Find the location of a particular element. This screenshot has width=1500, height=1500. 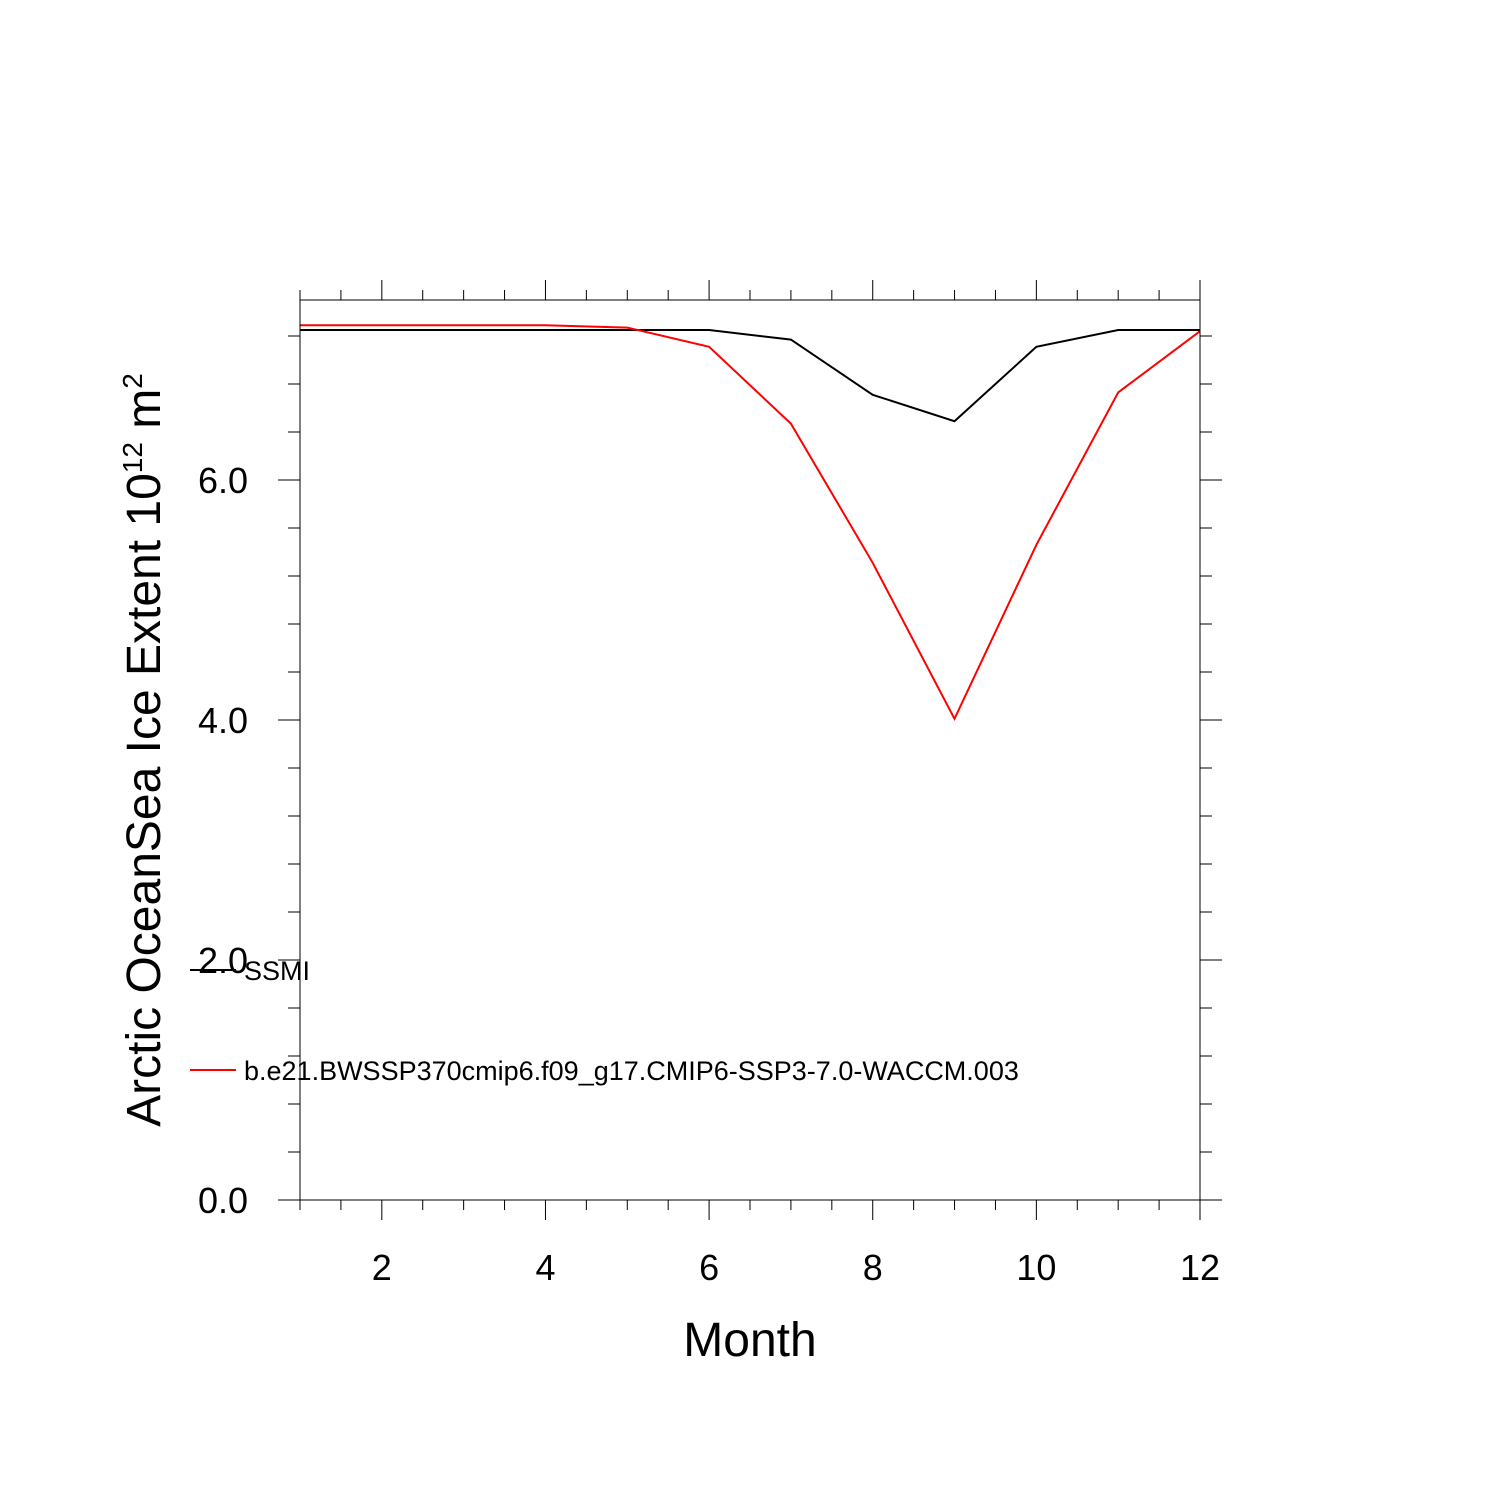

y-tick-label: 2.0 is located at coordinates (223, 960).